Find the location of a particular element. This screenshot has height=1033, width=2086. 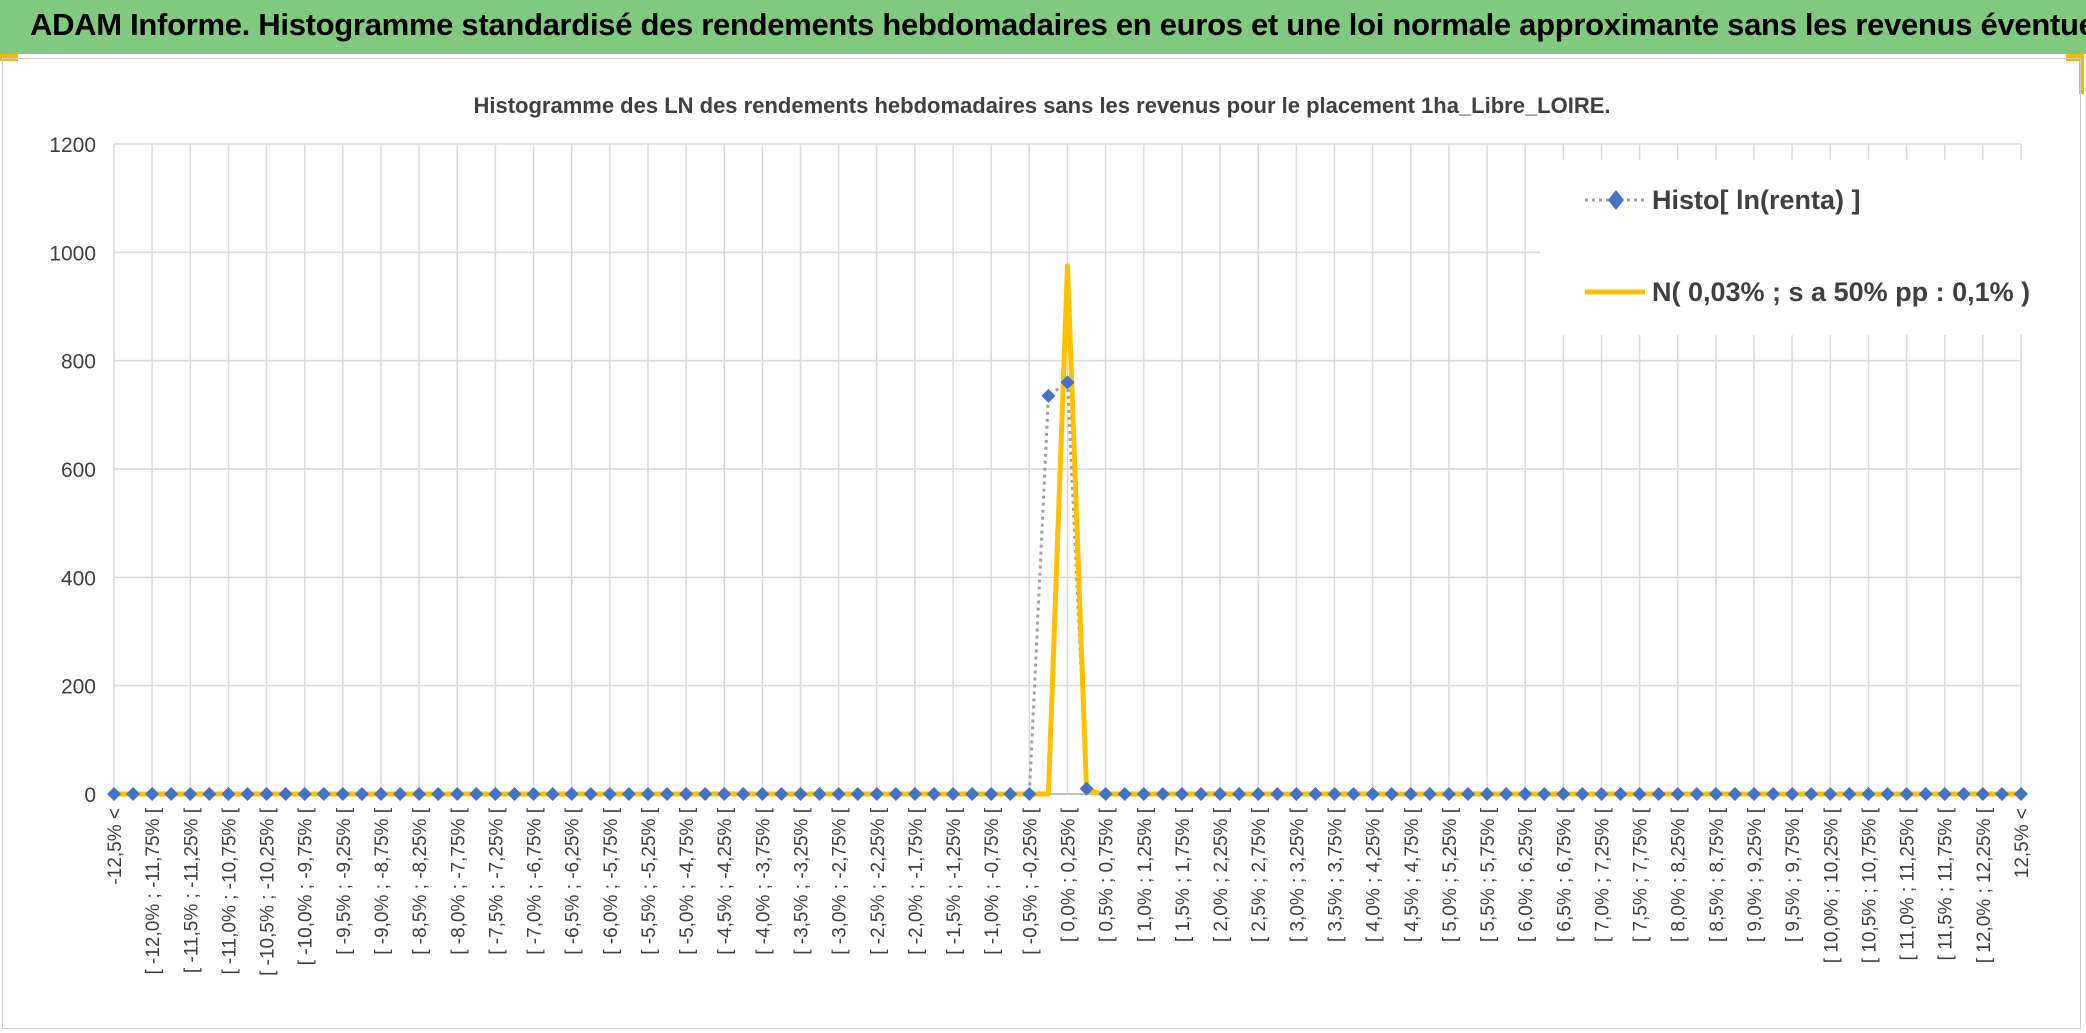

x-tick-label: [ 12,0% ; 12,25% [ is located at coordinates (1984, 885).